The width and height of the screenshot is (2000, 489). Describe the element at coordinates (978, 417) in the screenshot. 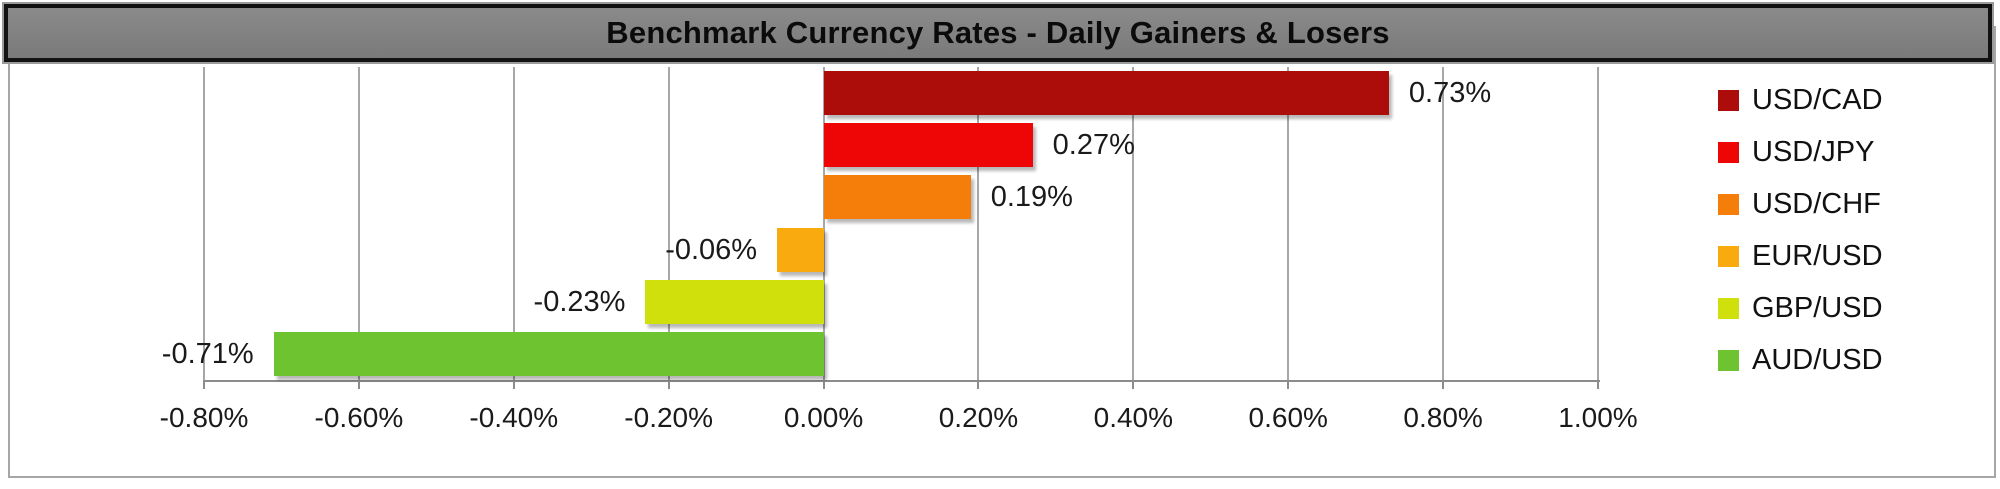

I see `x-tick-label: 0.20%` at that location.